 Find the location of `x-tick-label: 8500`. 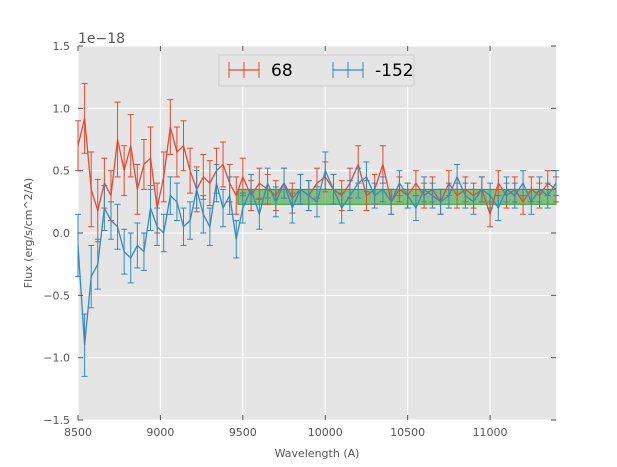

x-tick-label: 8500 is located at coordinates (78, 432).